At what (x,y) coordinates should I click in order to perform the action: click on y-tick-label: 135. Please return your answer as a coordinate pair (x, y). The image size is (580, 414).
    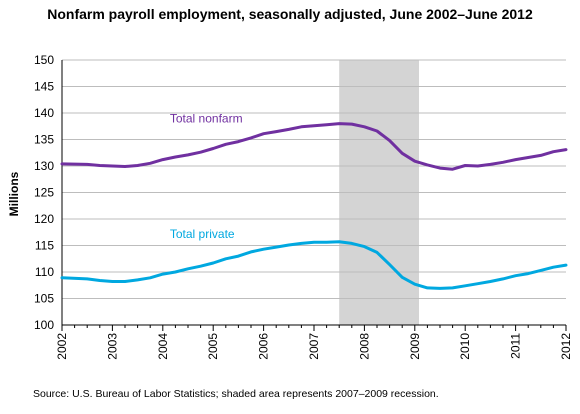
    Looking at the image, I should click on (44, 140).